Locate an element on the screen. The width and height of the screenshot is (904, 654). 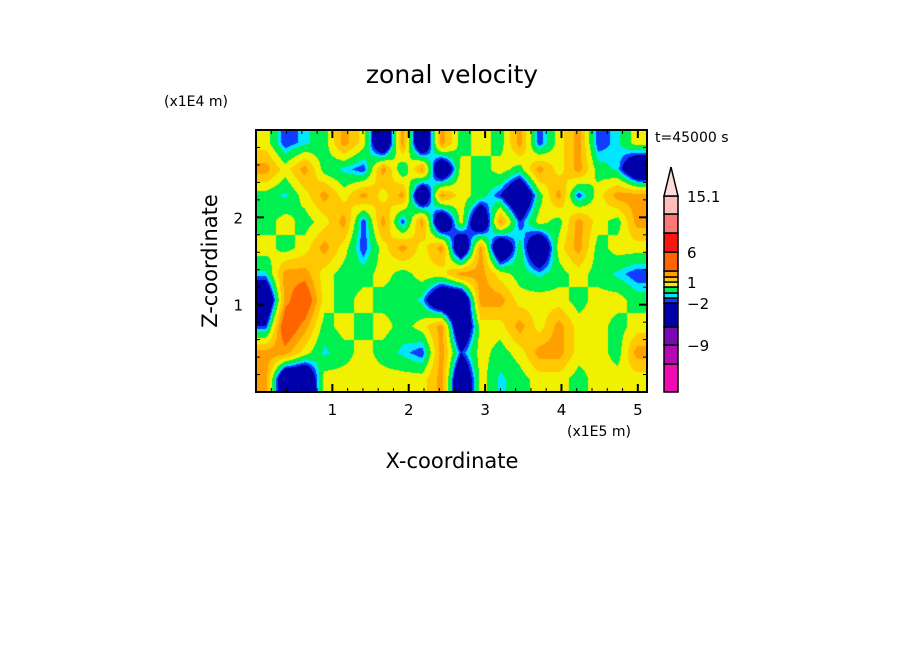
colorbar-extend-triangle is located at coordinates (671, 181).